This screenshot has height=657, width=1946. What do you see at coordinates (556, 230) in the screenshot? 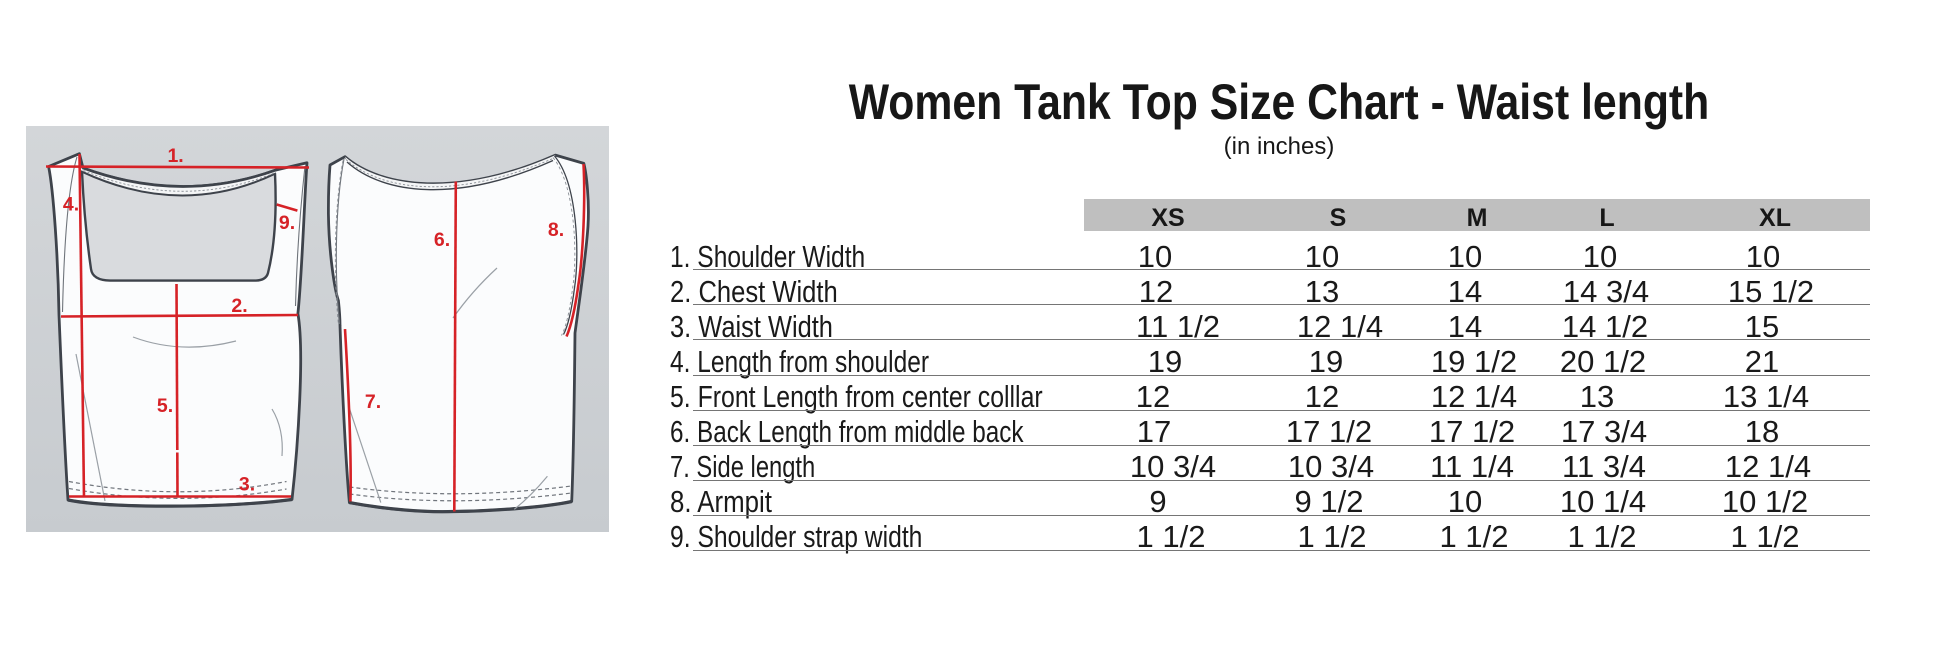
I see `svg-text: 8.` at bounding box center [556, 230].